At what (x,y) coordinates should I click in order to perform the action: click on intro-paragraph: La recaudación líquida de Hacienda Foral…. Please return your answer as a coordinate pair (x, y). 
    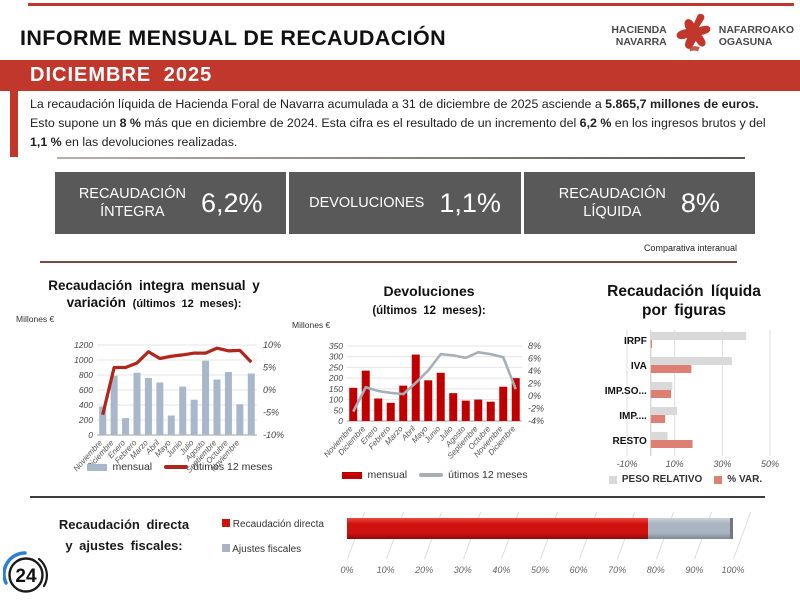
    Looking at the image, I should click on (398, 123).